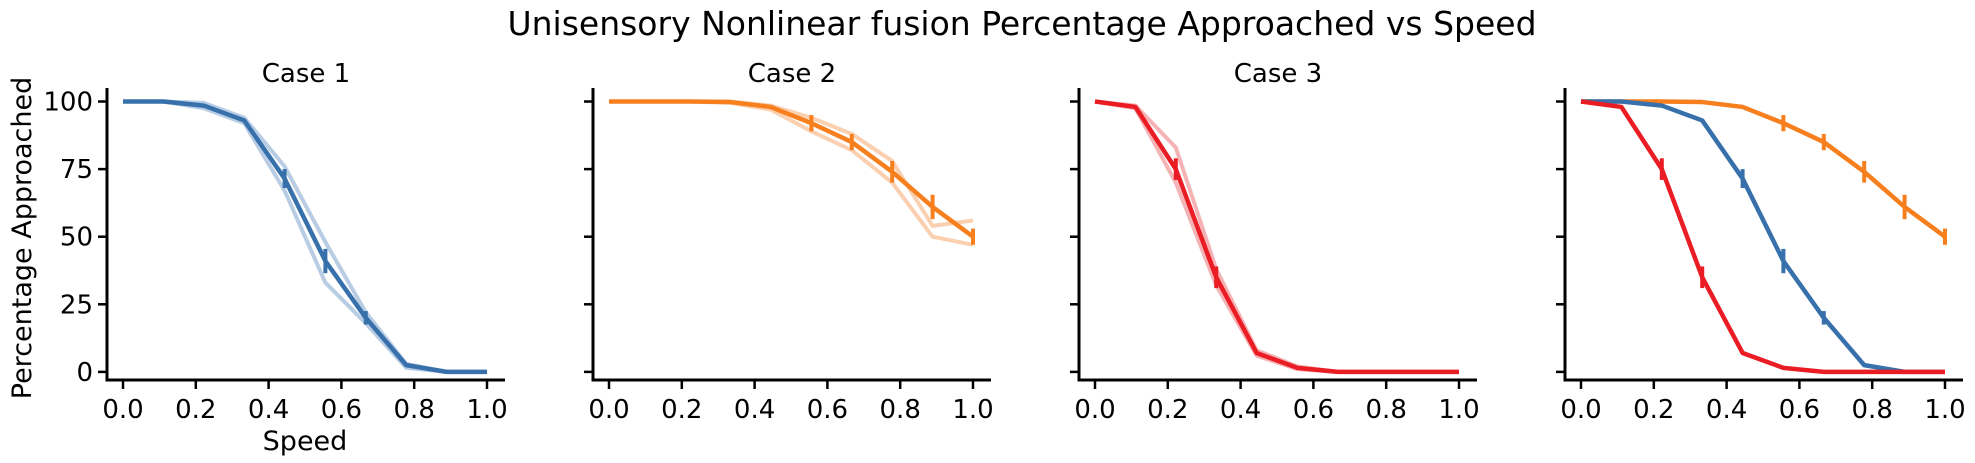  What do you see at coordinates (76, 170) in the screenshot?
I see `y-tick-label: 75` at bounding box center [76, 170].